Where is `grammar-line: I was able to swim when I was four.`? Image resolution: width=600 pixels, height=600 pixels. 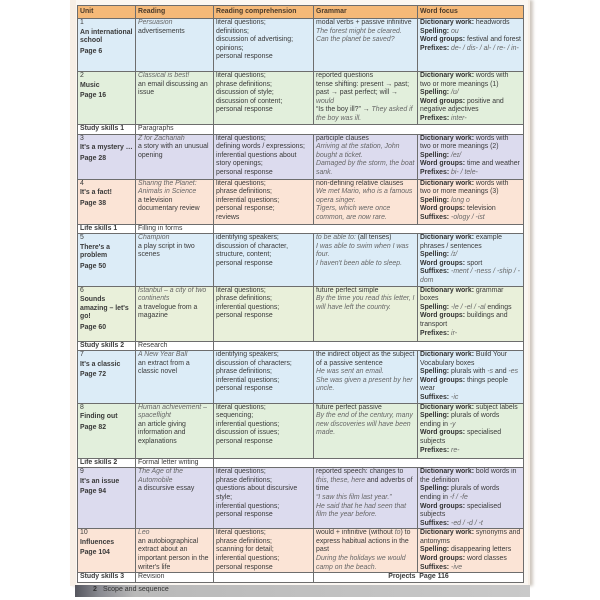 grammar-line: I was able to swim when I was four. is located at coordinates (365, 251).